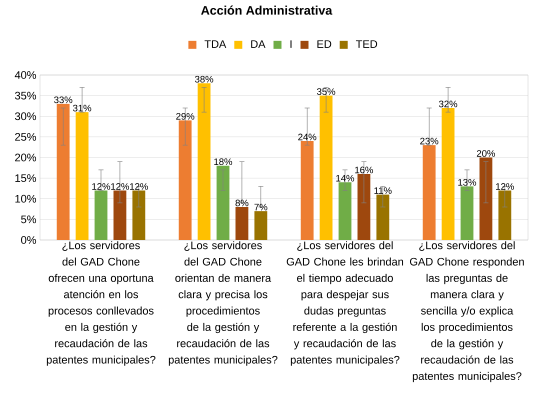 This screenshot has width=533, height=412. I want to click on y-tick-label: 15%, so click(25, 178).